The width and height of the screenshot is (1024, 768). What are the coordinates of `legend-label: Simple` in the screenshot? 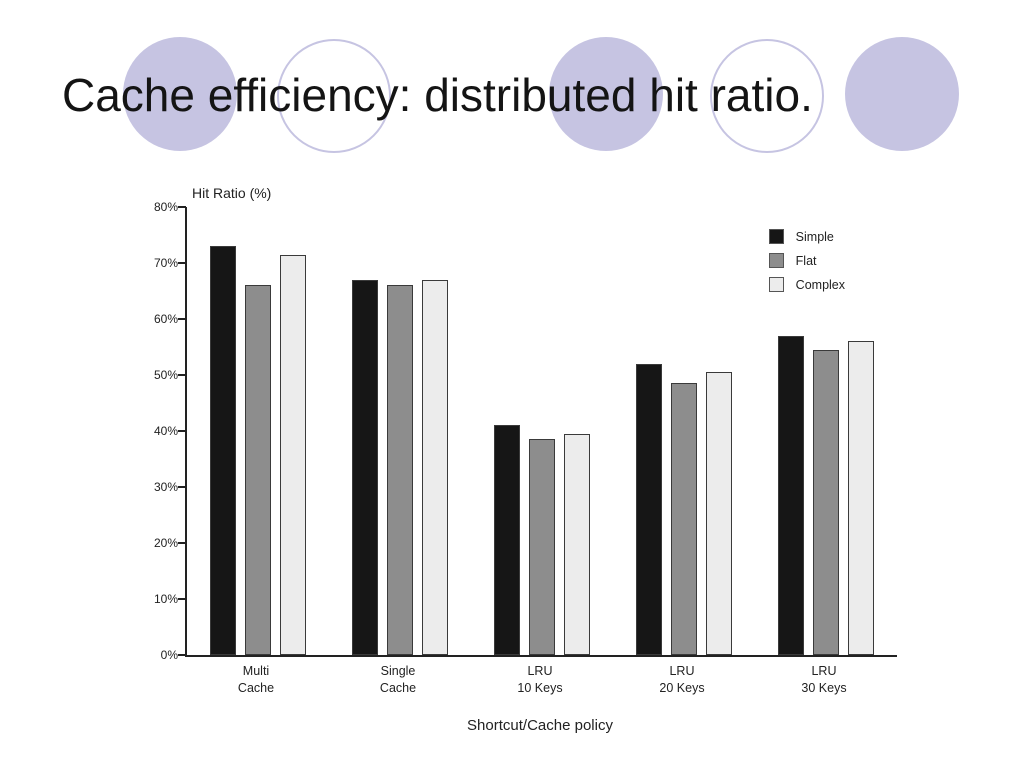 It's located at (814, 236).